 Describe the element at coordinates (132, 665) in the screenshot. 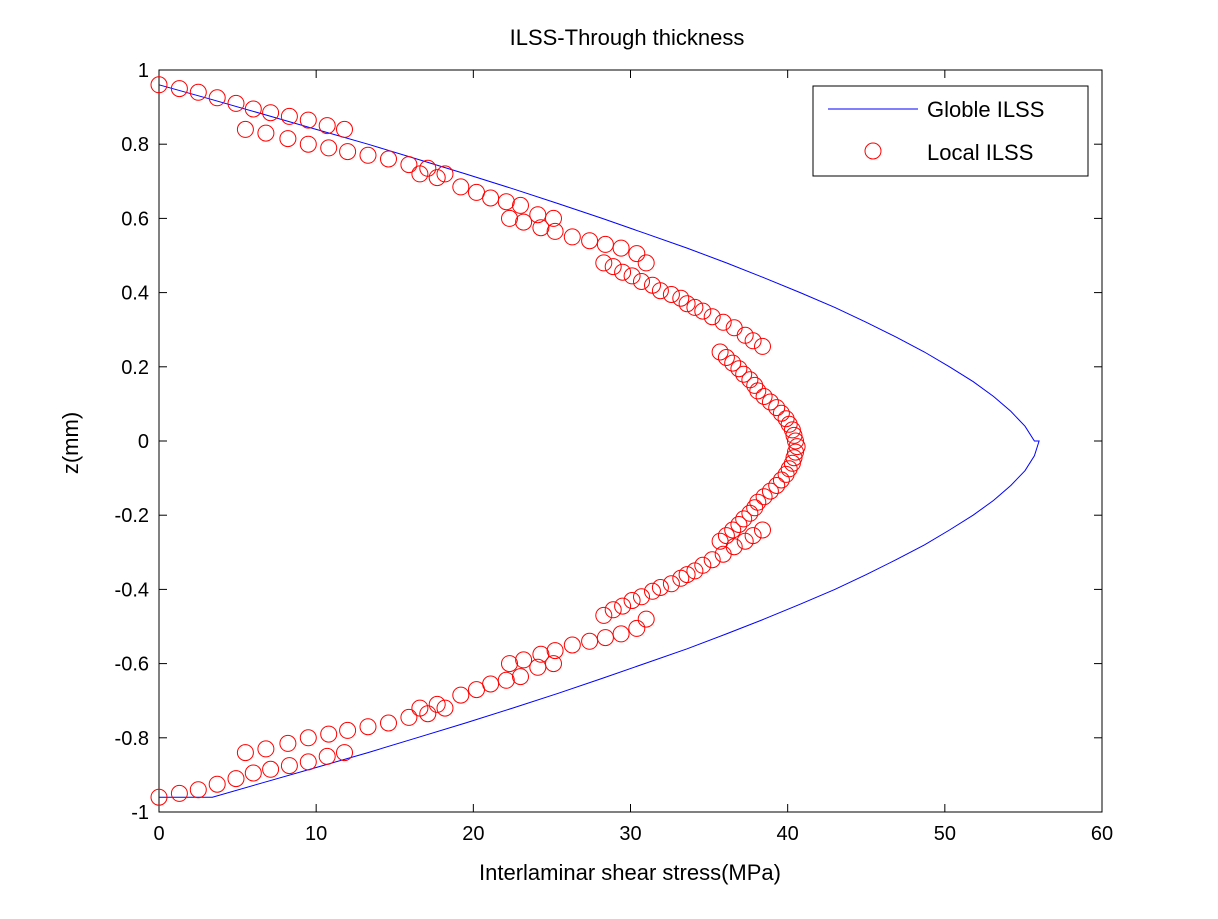

I see `y-tick-label: -0.6` at that location.